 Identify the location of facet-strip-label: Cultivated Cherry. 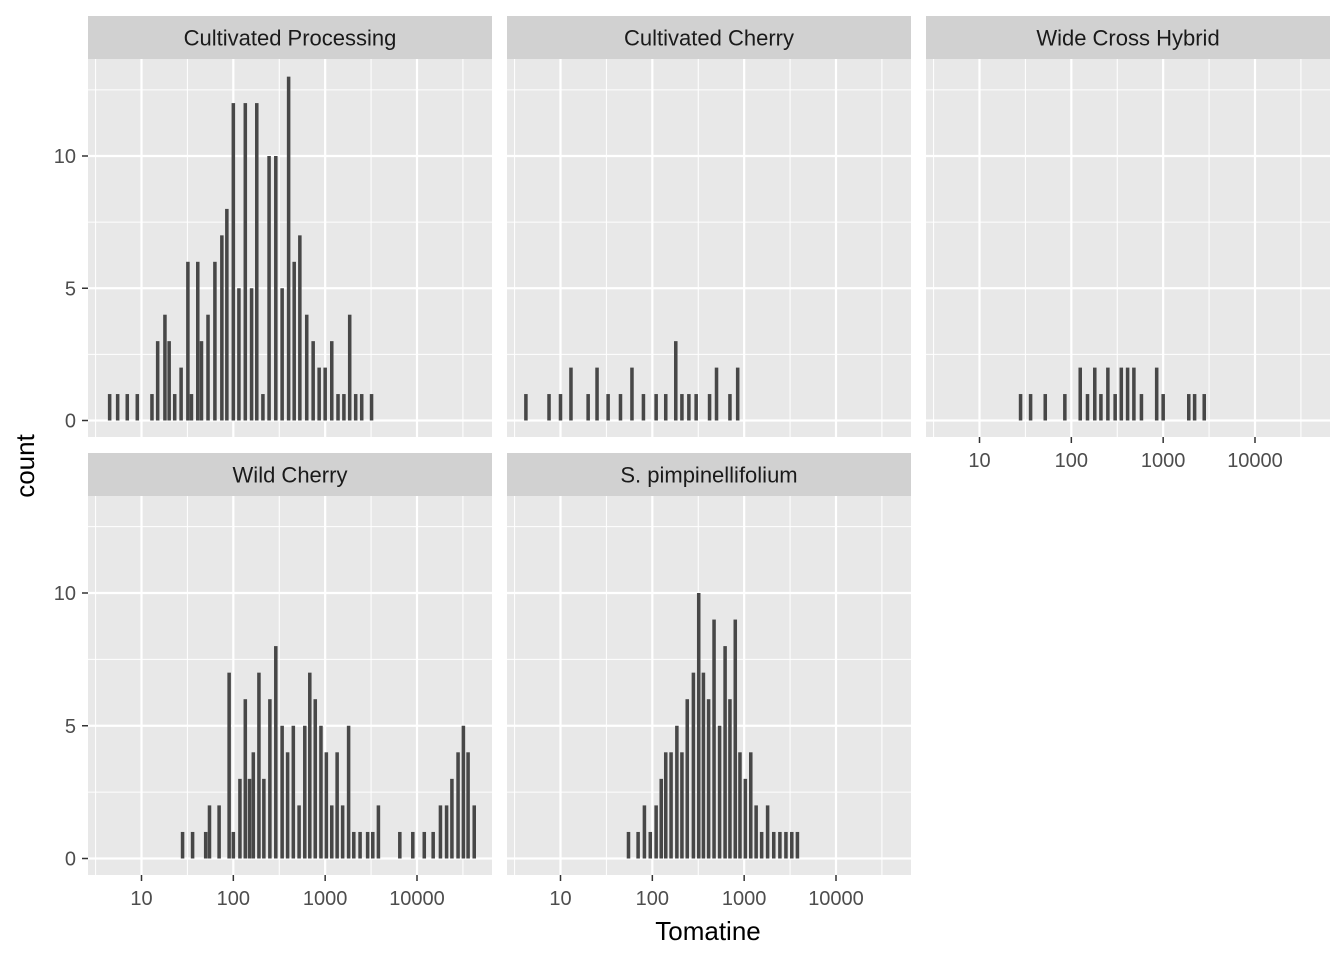
(709, 38).